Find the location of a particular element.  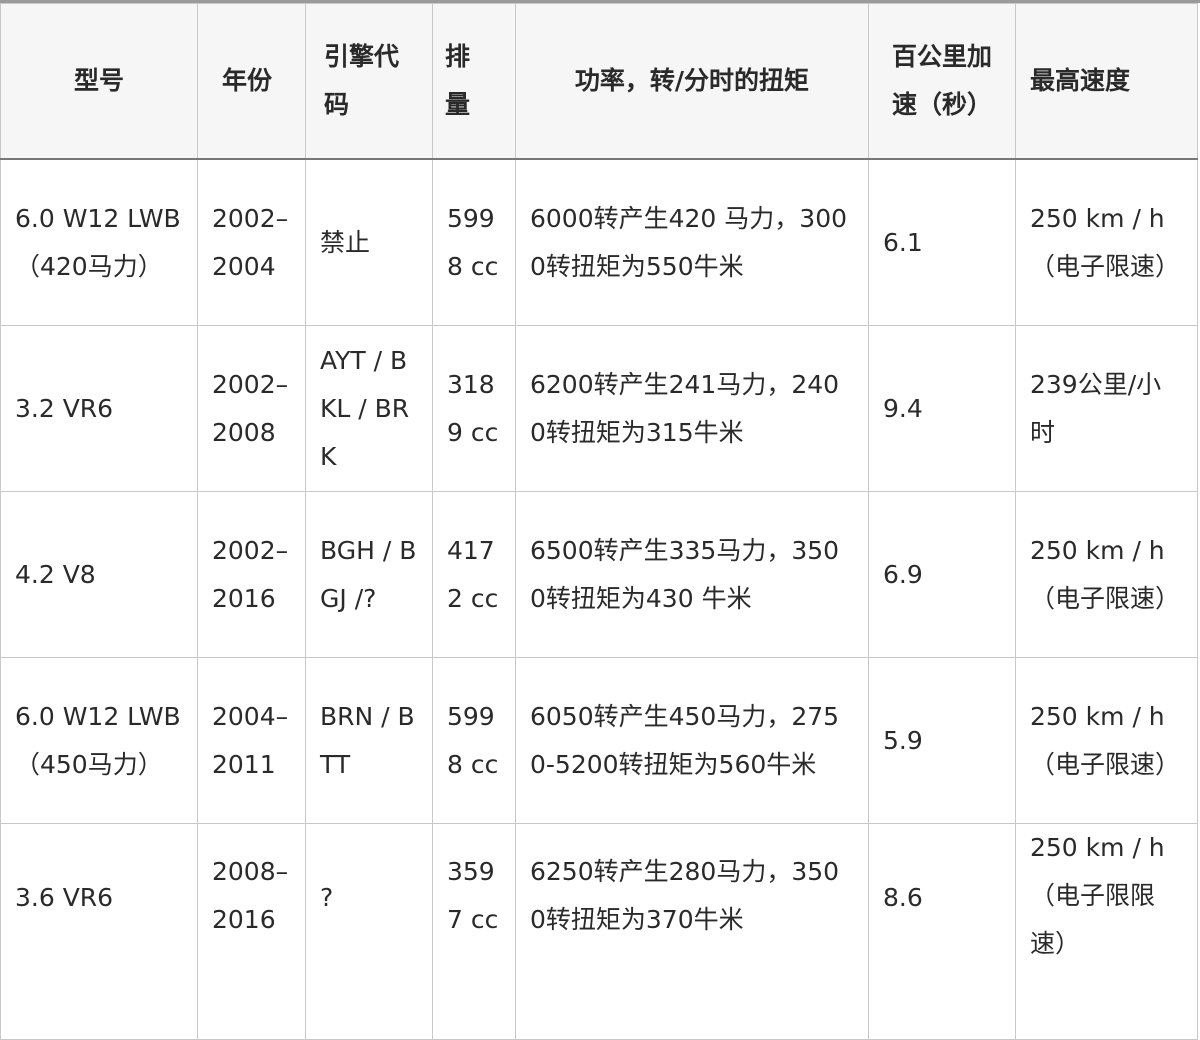

header-power-torque: 功率，转/分时的扭矩 is located at coordinates (692, 81).